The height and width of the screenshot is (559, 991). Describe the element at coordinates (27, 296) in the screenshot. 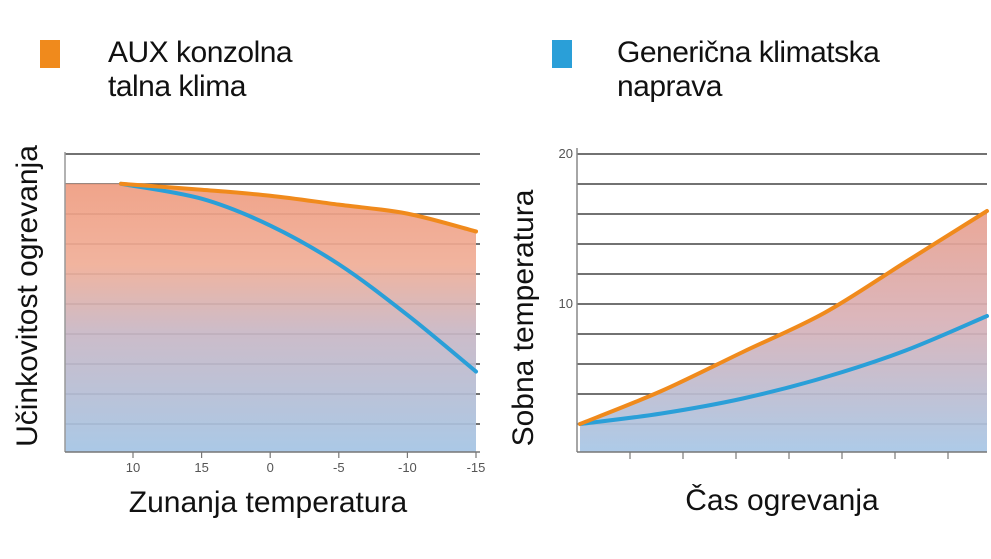

I see `chart1-ylabel: Učinkovitost ogrevanja` at that location.